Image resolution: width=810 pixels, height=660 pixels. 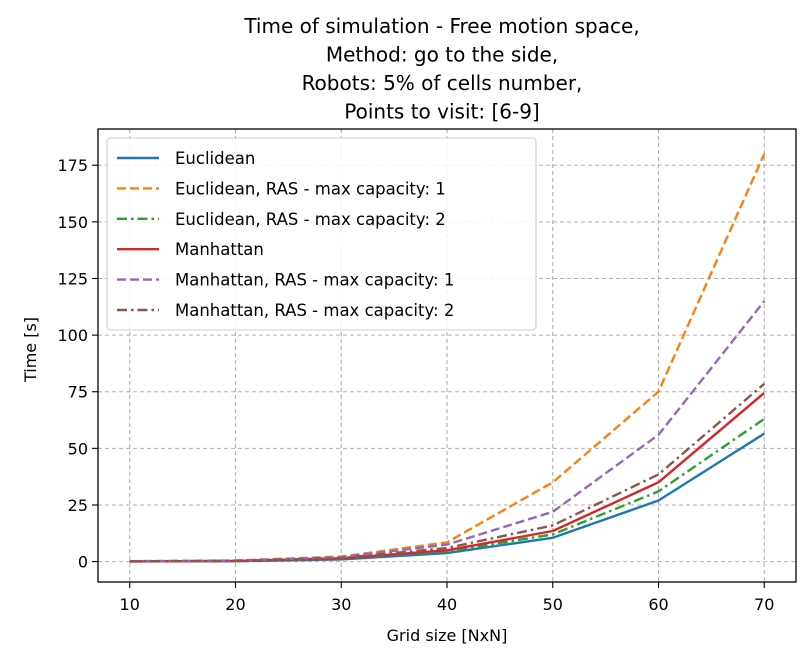 What do you see at coordinates (219, 249) in the screenshot?
I see `legend-label: Manhattan` at bounding box center [219, 249].